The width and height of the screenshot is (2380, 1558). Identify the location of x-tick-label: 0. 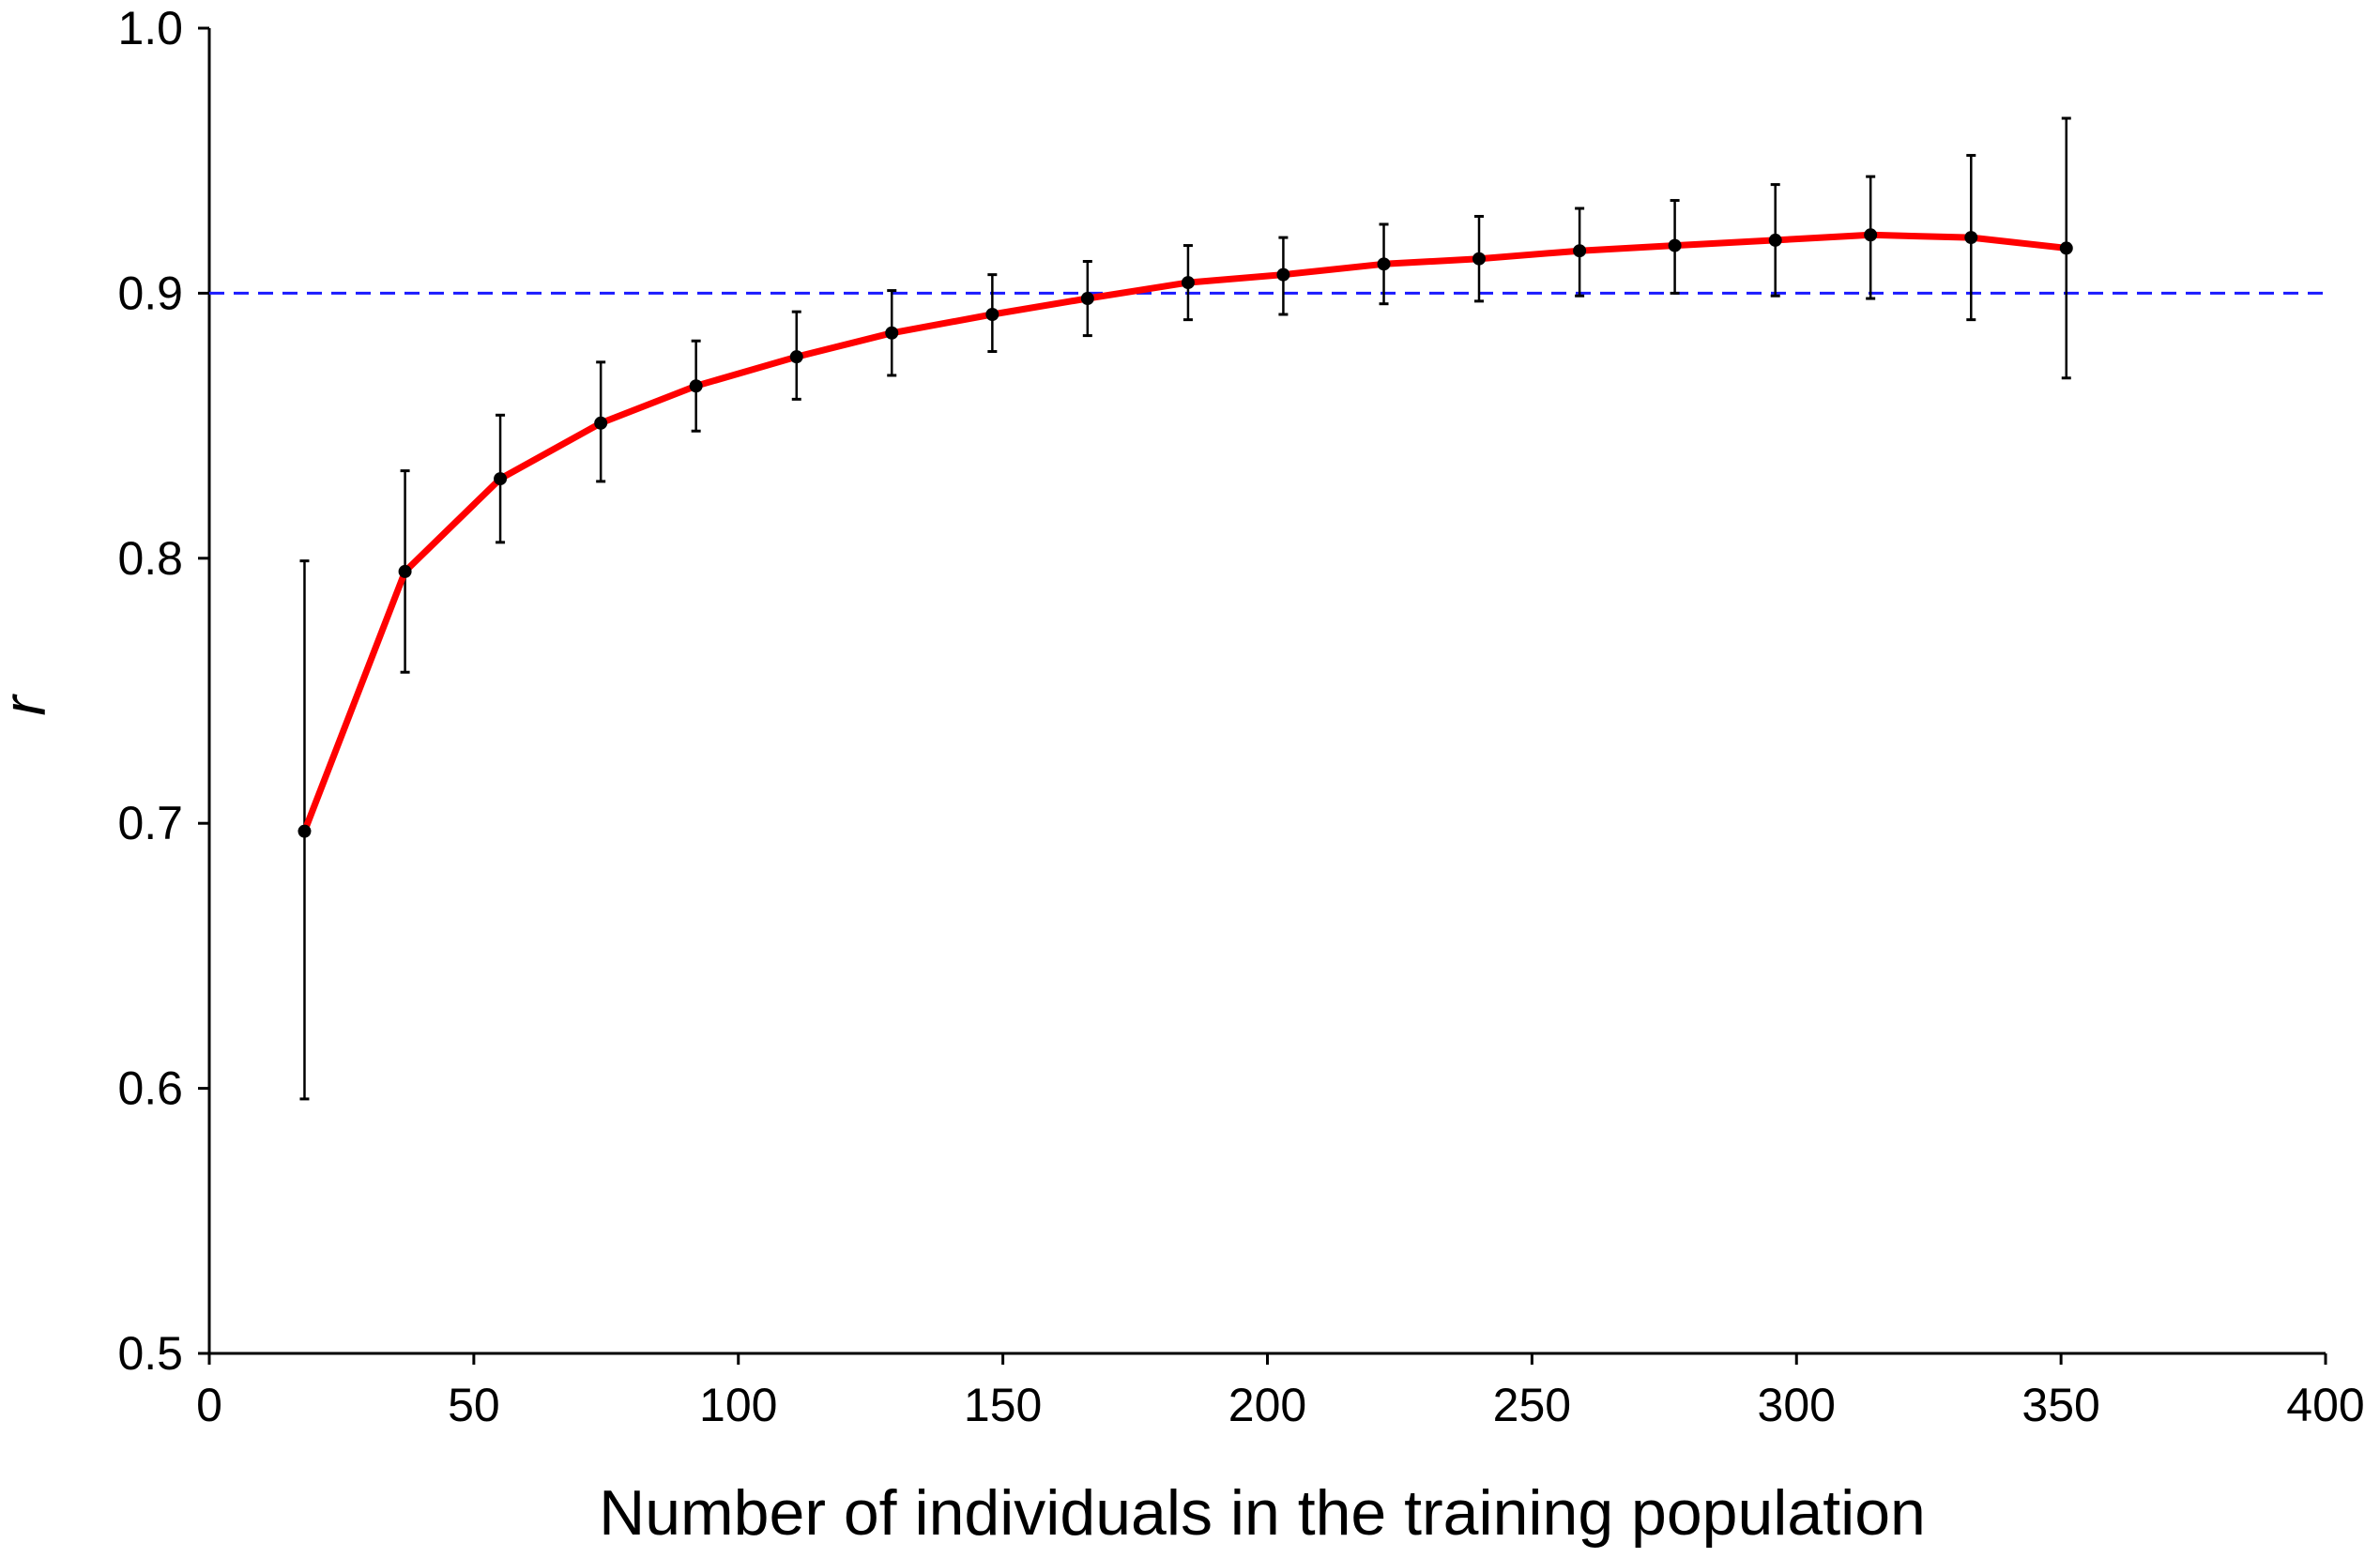
(209, 1405).